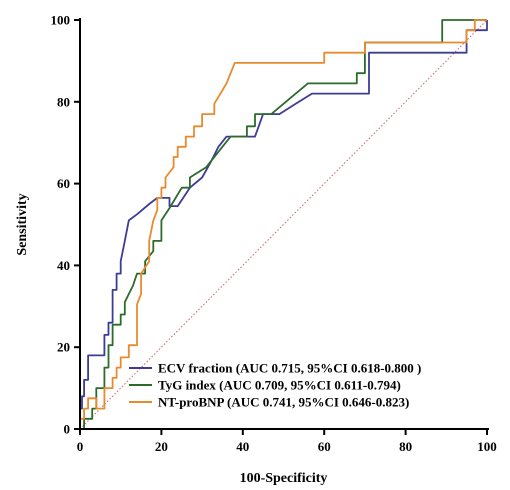 The height and width of the screenshot is (490, 510). What do you see at coordinates (67, 429) in the screenshot?
I see `y-tick-label: 0` at bounding box center [67, 429].